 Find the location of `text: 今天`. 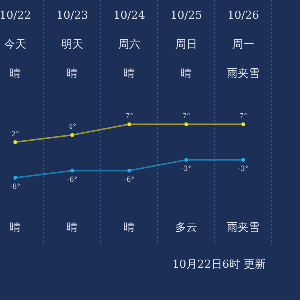

text: 今天 is located at coordinates (15, 44).